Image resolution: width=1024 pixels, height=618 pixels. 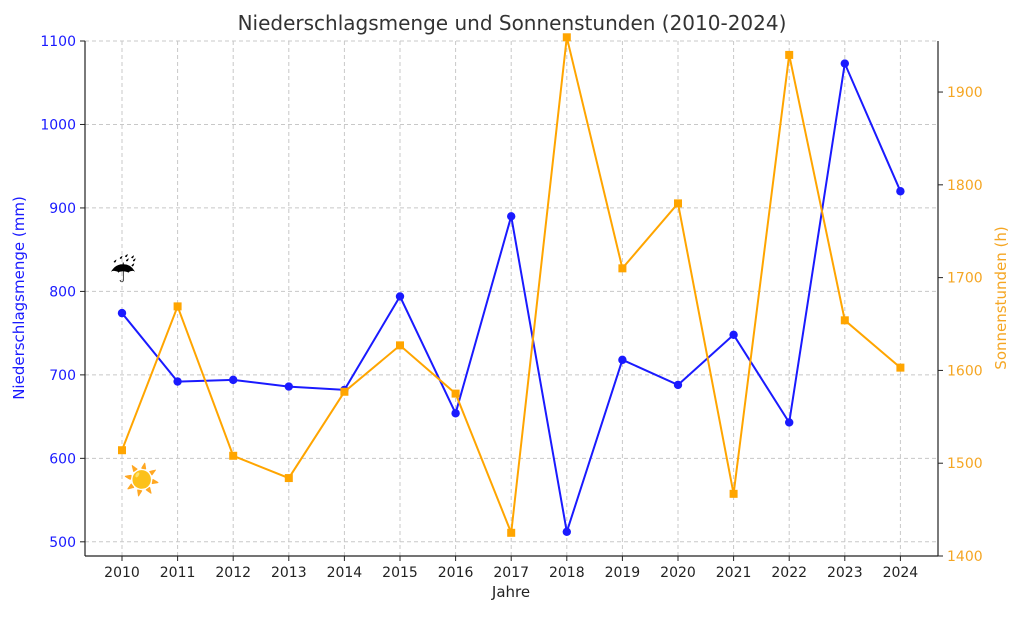 I want to click on x-tick-label: 2010, so click(x=122, y=573).